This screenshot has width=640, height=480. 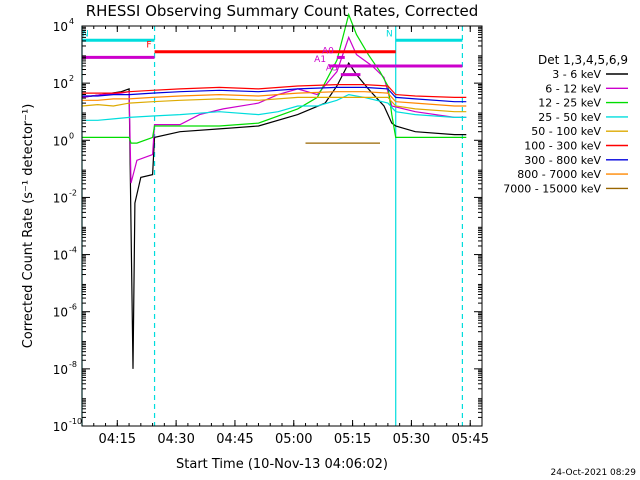 What do you see at coordinates (576, 74) in the screenshot?
I see `legend-entry-label: 3 - 6 keV` at bounding box center [576, 74].